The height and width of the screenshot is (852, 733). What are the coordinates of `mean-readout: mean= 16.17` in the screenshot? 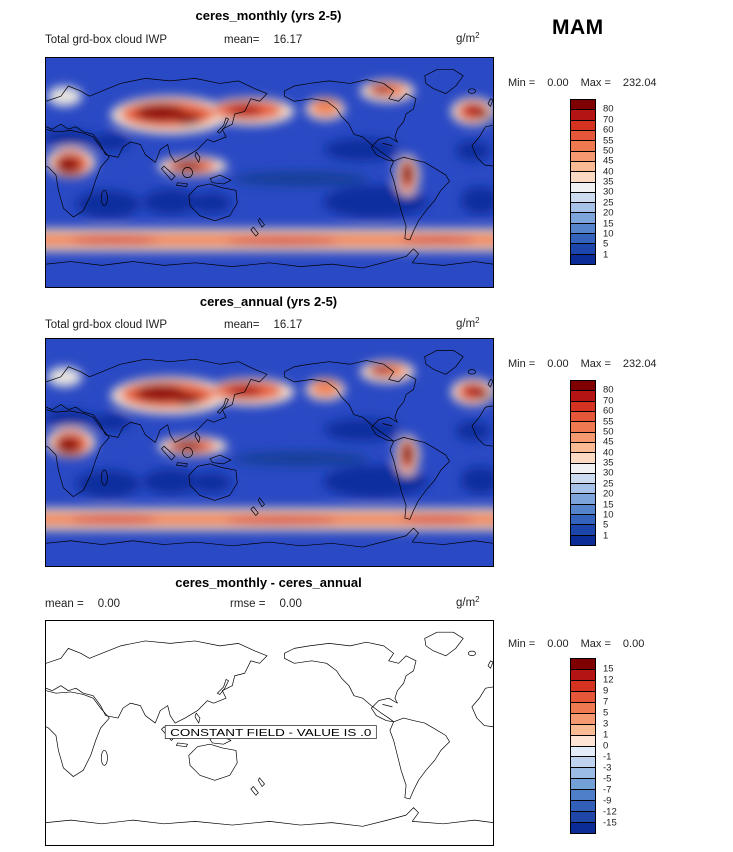 It's located at (263, 40).